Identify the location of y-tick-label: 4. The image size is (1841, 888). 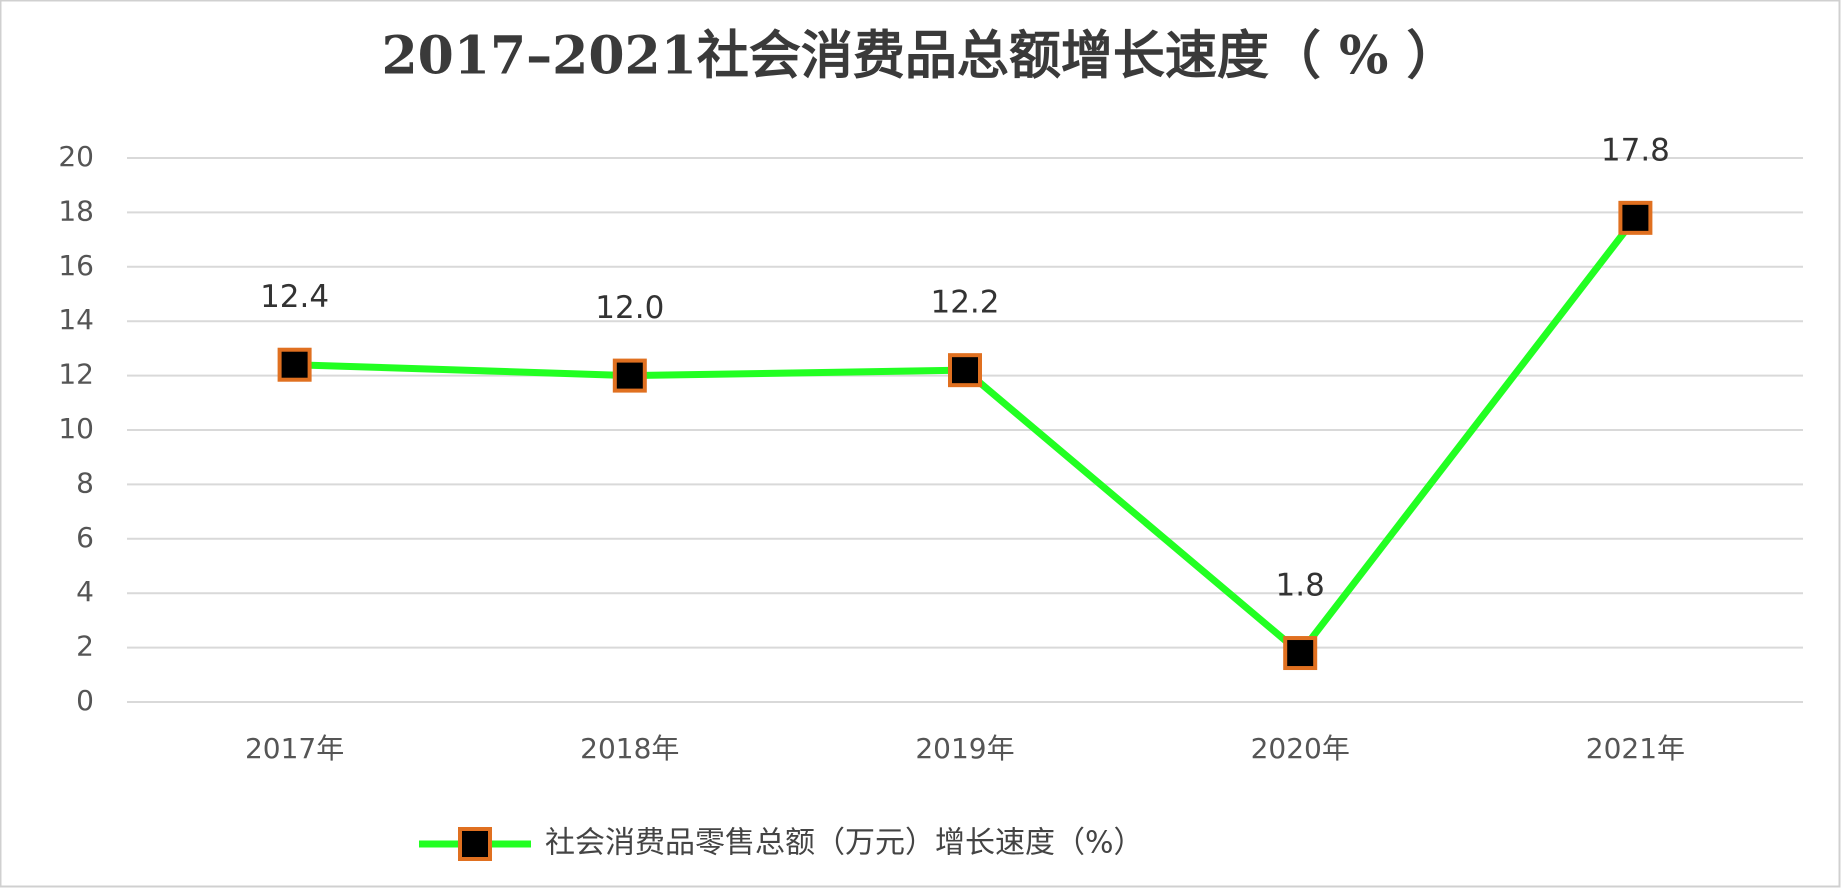
(85, 591).